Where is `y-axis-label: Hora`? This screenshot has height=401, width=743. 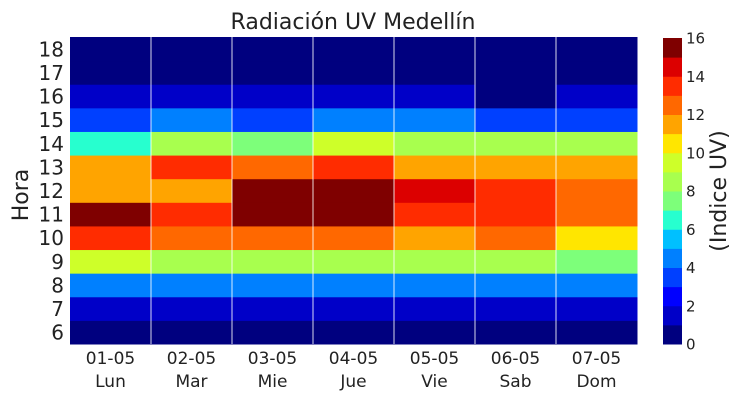 y-axis-label: Hora is located at coordinates (21, 195).